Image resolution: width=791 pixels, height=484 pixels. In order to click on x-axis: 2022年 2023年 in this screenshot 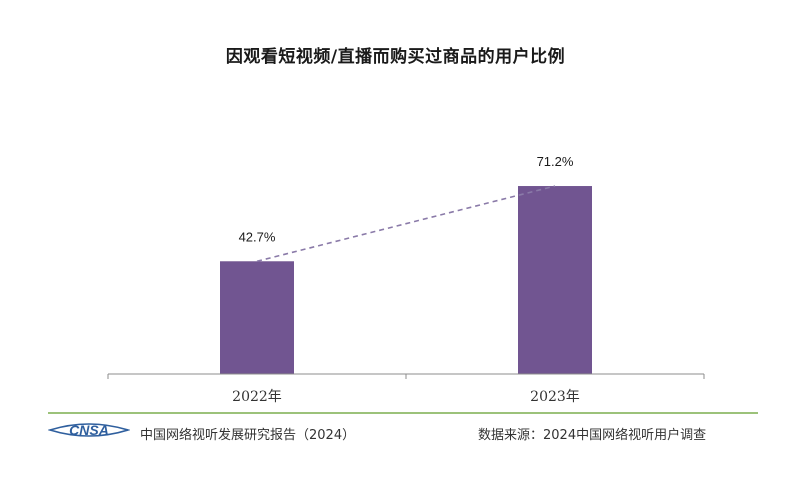, I will do `click(406, 389)`.